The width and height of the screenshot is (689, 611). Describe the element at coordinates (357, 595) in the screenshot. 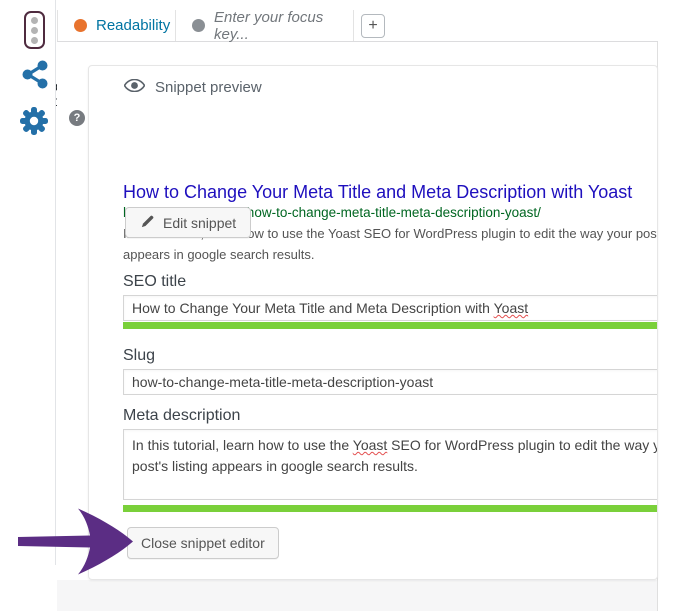

I see `metabox-background-strip` at that location.